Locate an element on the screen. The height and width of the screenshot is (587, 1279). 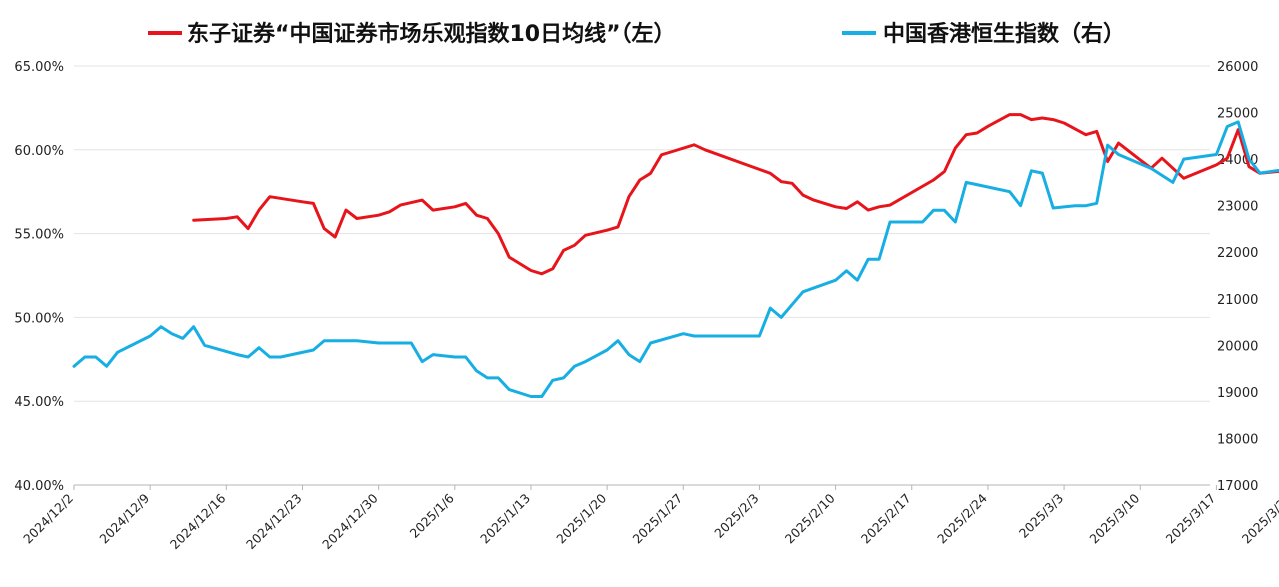
x-tick-label: 2025/2/3 is located at coordinates (736, 516).